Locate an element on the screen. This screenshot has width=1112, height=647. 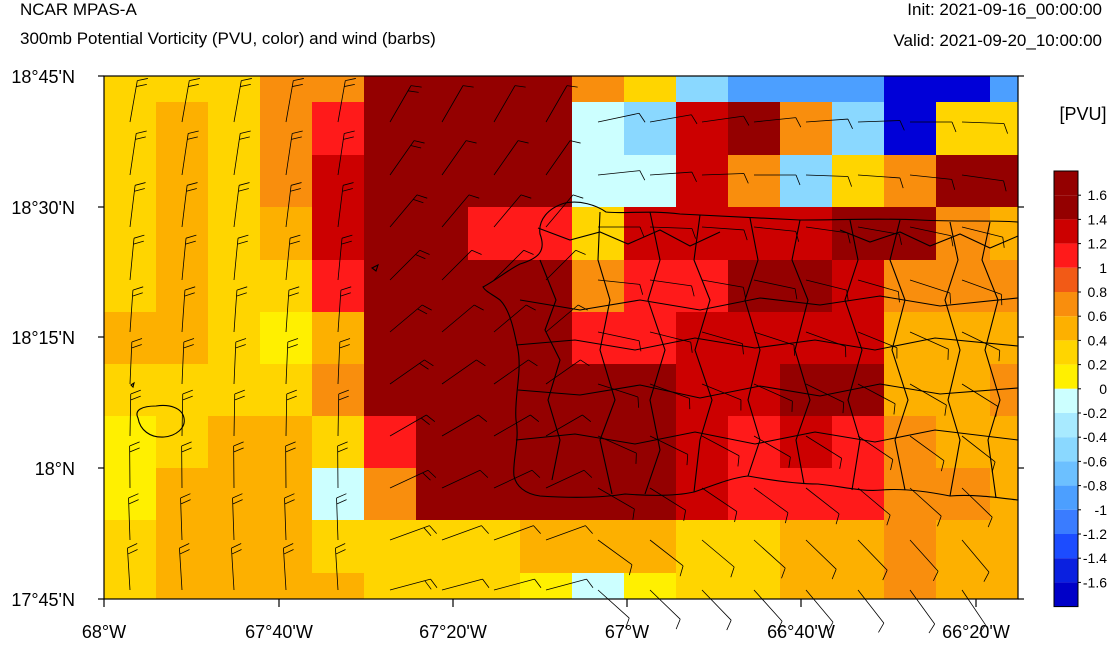
colorbar-label: -1.4 is located at coordinates (1095, 558).